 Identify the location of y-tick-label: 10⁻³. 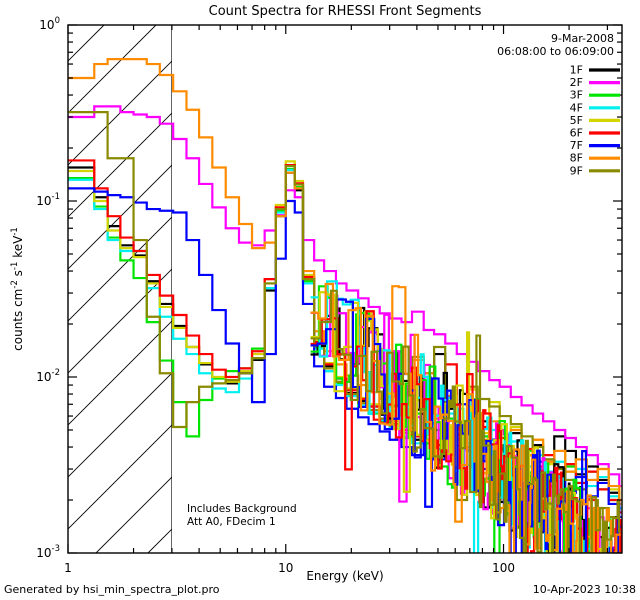
(48, 552).